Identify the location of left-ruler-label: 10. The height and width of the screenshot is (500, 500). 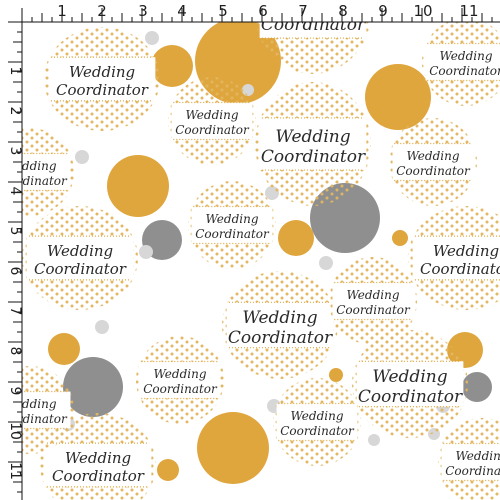
(15, 431).